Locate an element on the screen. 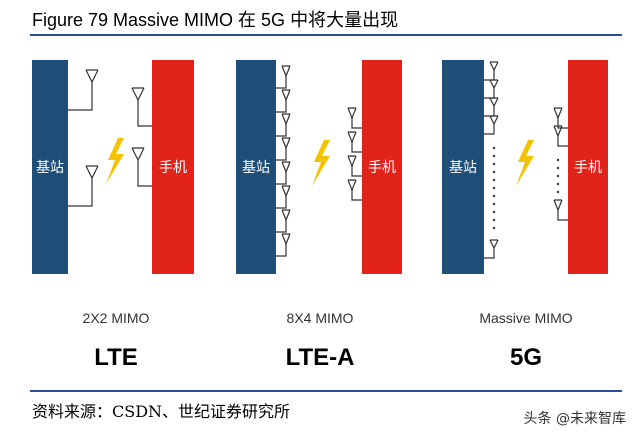 The width and height of the screenshot is (640, 432). panel-5g: 基站 手机 is located at coordinates (525, 167).